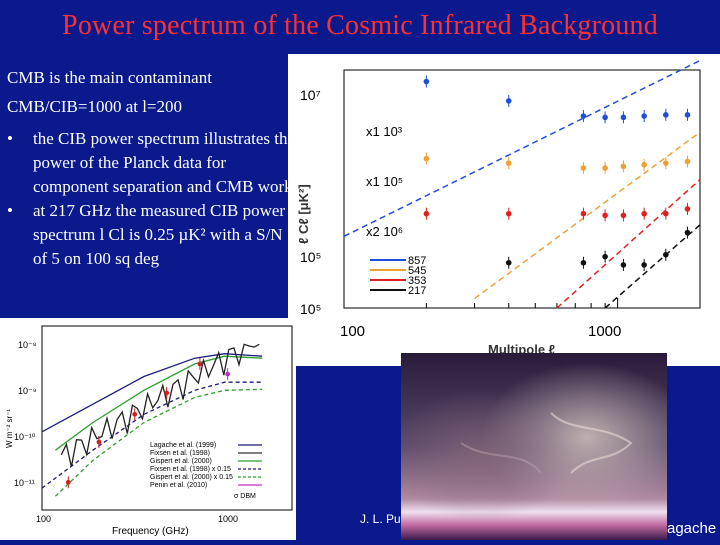 This screenshot has height=545, width=720. Describe the element at coordinates (384, 131) in the screenshot. I see `annotation-scale: x1 10³` at that location.